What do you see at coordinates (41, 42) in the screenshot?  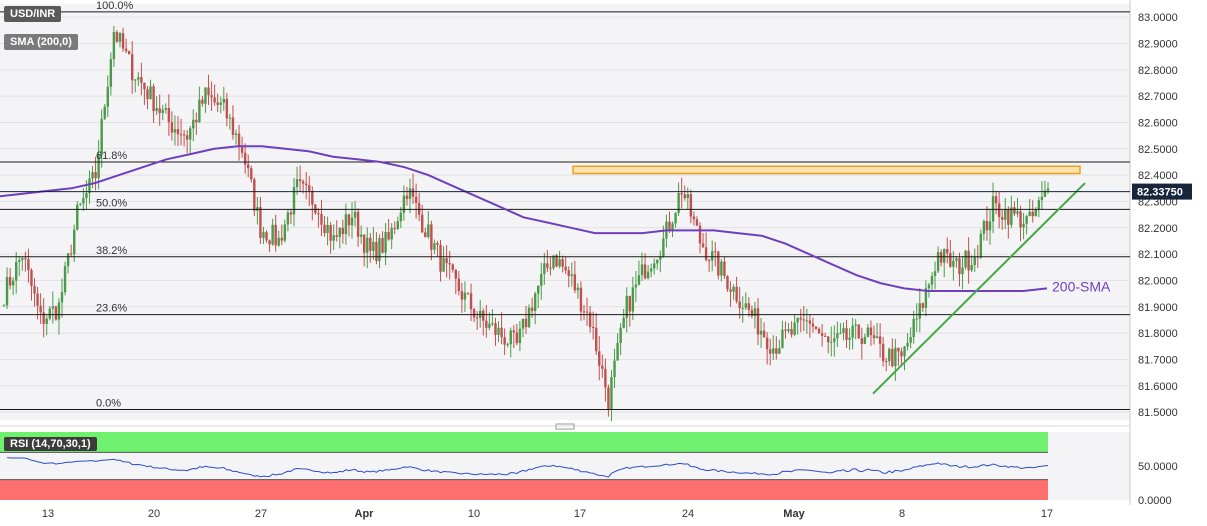 I see `indicator-badge: SMA (200,0)` at bounding box center [41, 42].